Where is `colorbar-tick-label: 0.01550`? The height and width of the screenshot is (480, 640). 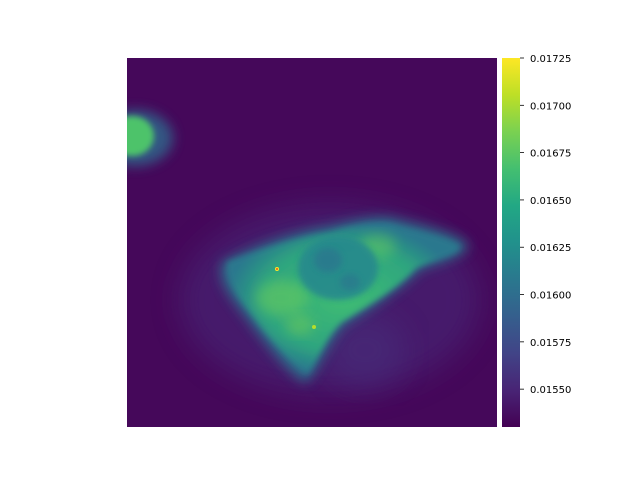 colorbar-tick-label: 0.01550 is located at coordinates (550, 390).